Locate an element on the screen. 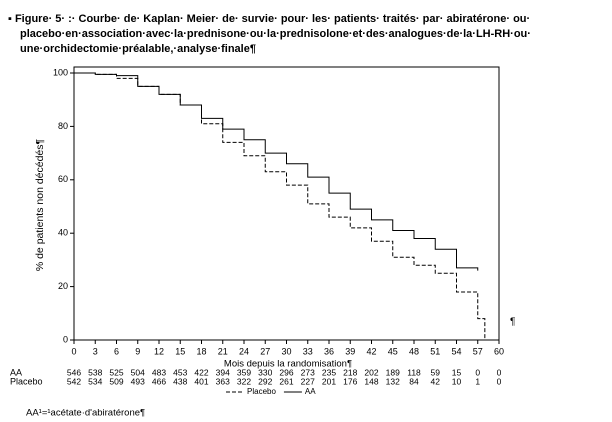 This screenshot has height=422, width=612. x-tick-label: 42 is located at coordinates (371, 351).